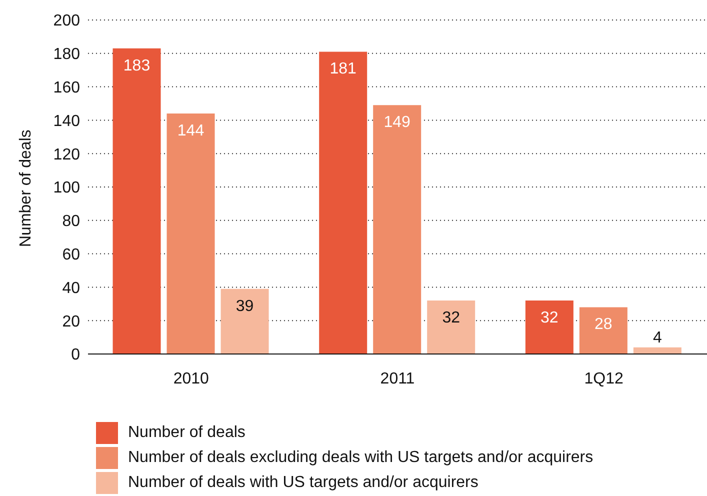  What do you see at coordinates (603, 325) in the screenshot?
I see `data-label: 28` at bounding box center [603, 325].